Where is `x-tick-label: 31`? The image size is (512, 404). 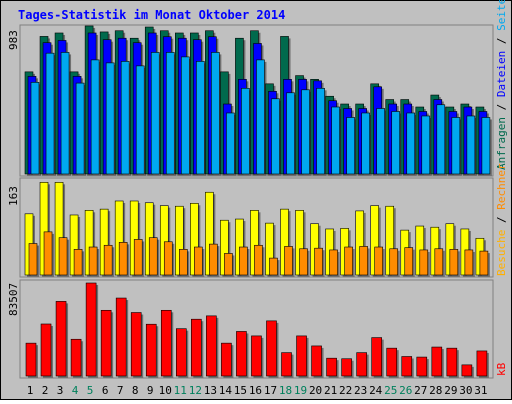
x-tick-label: 31 is located at coordinates (480, 390).